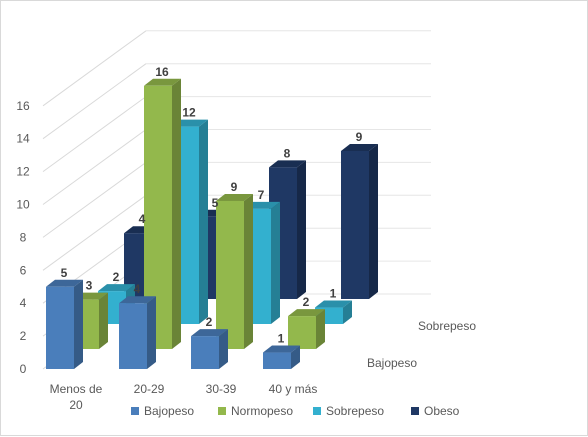 The image size is (588, 437). I want to click on x-tick-label: Menos de, so click(76, 389).